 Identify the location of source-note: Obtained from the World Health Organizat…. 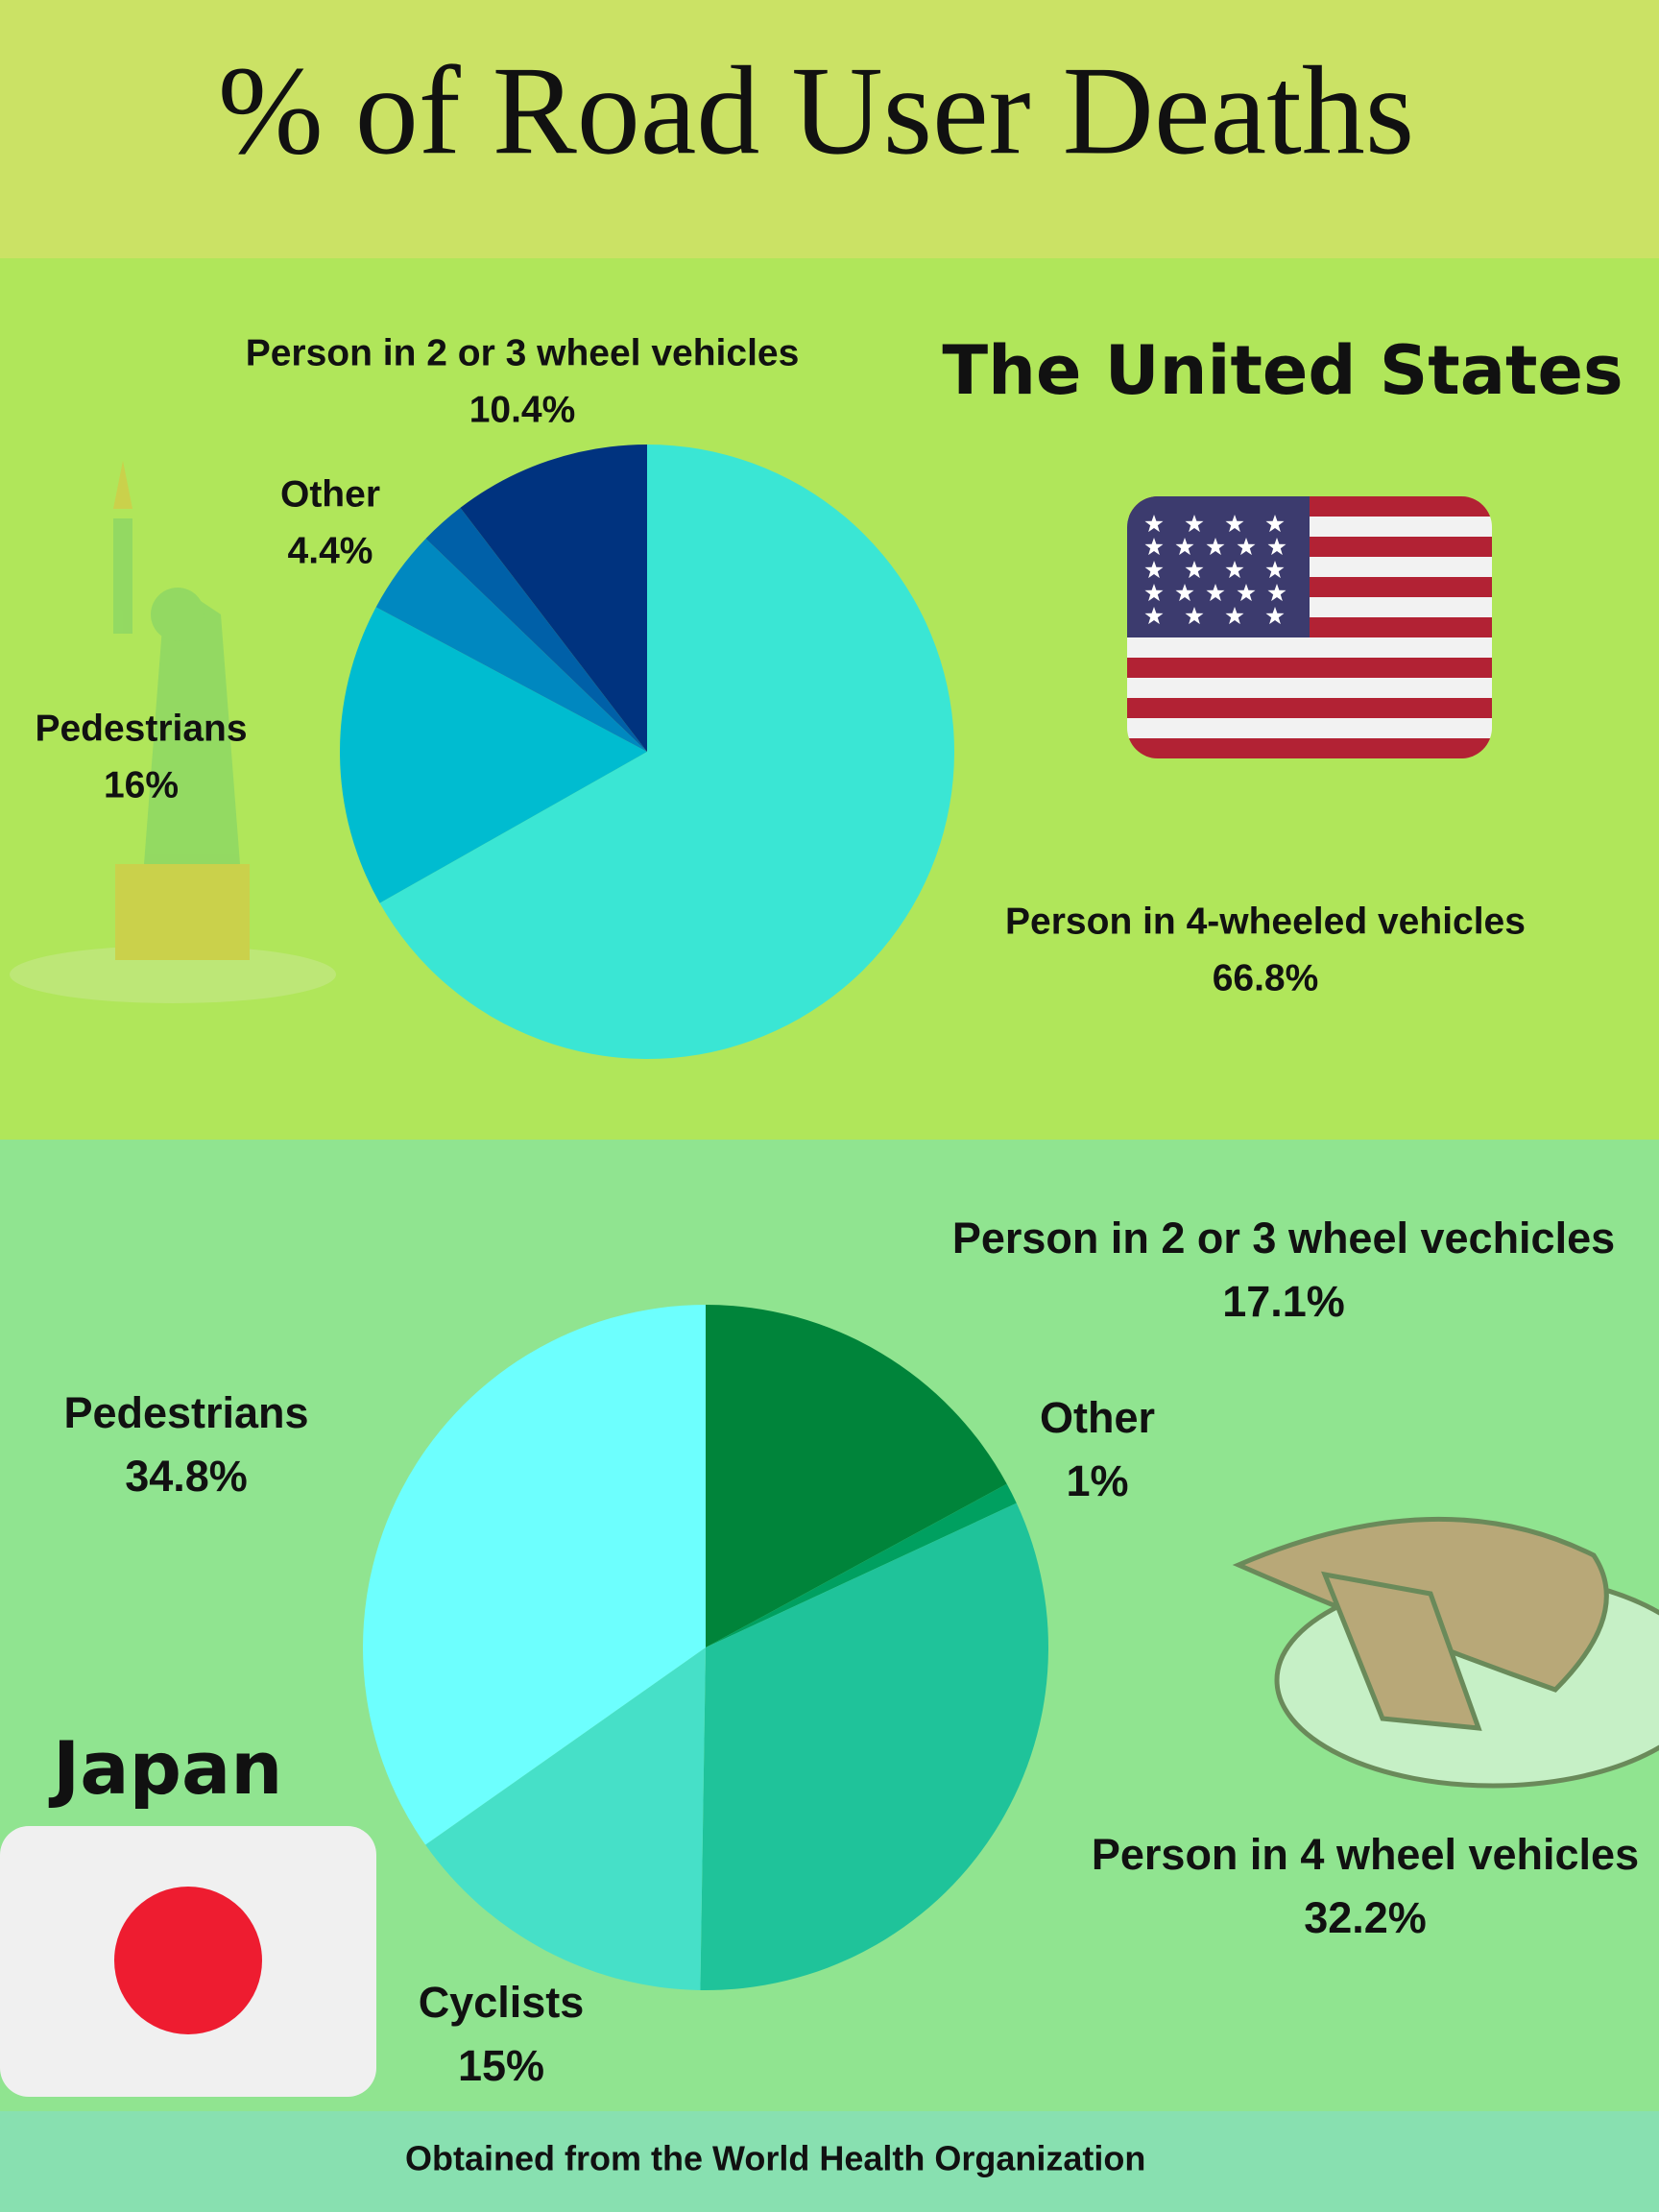
(775, 2158).